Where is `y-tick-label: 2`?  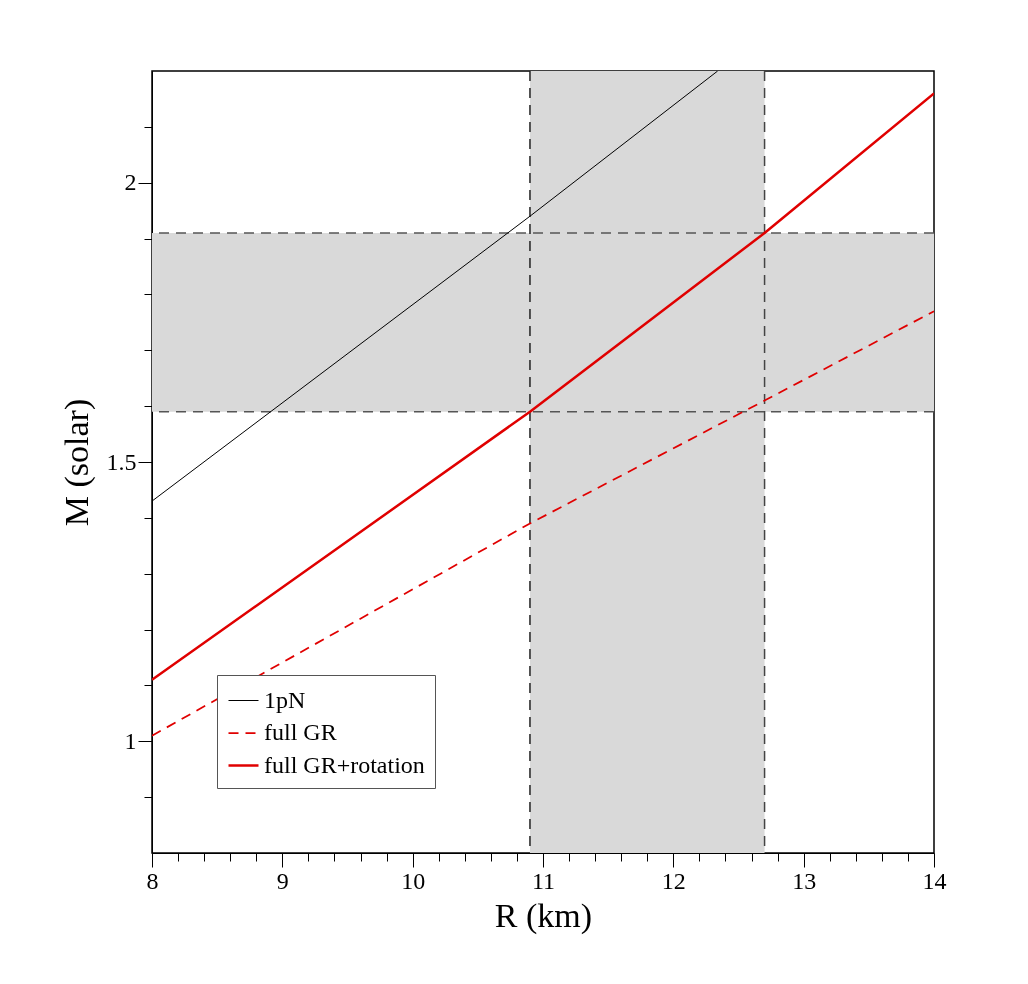 y-tick-label: 2 is located at coordinates (130, 182).